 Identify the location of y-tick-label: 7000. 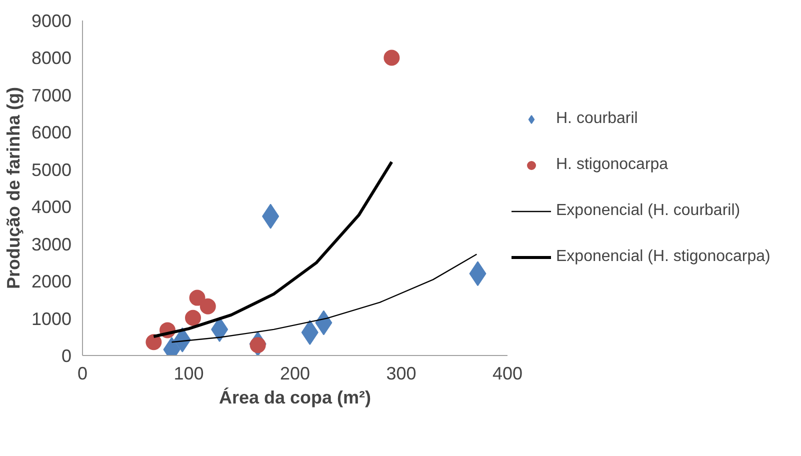
(51, 95).